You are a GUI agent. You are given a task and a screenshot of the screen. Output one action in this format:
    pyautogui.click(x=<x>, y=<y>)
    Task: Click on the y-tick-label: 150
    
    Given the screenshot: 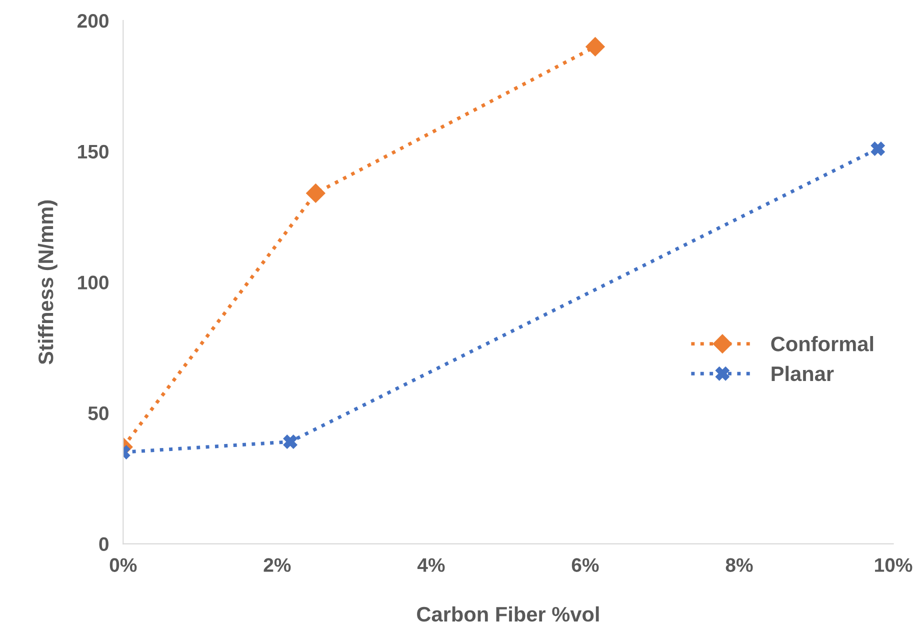 What is the action you would take?
    pyautogui.click(x=93, y=151)
    